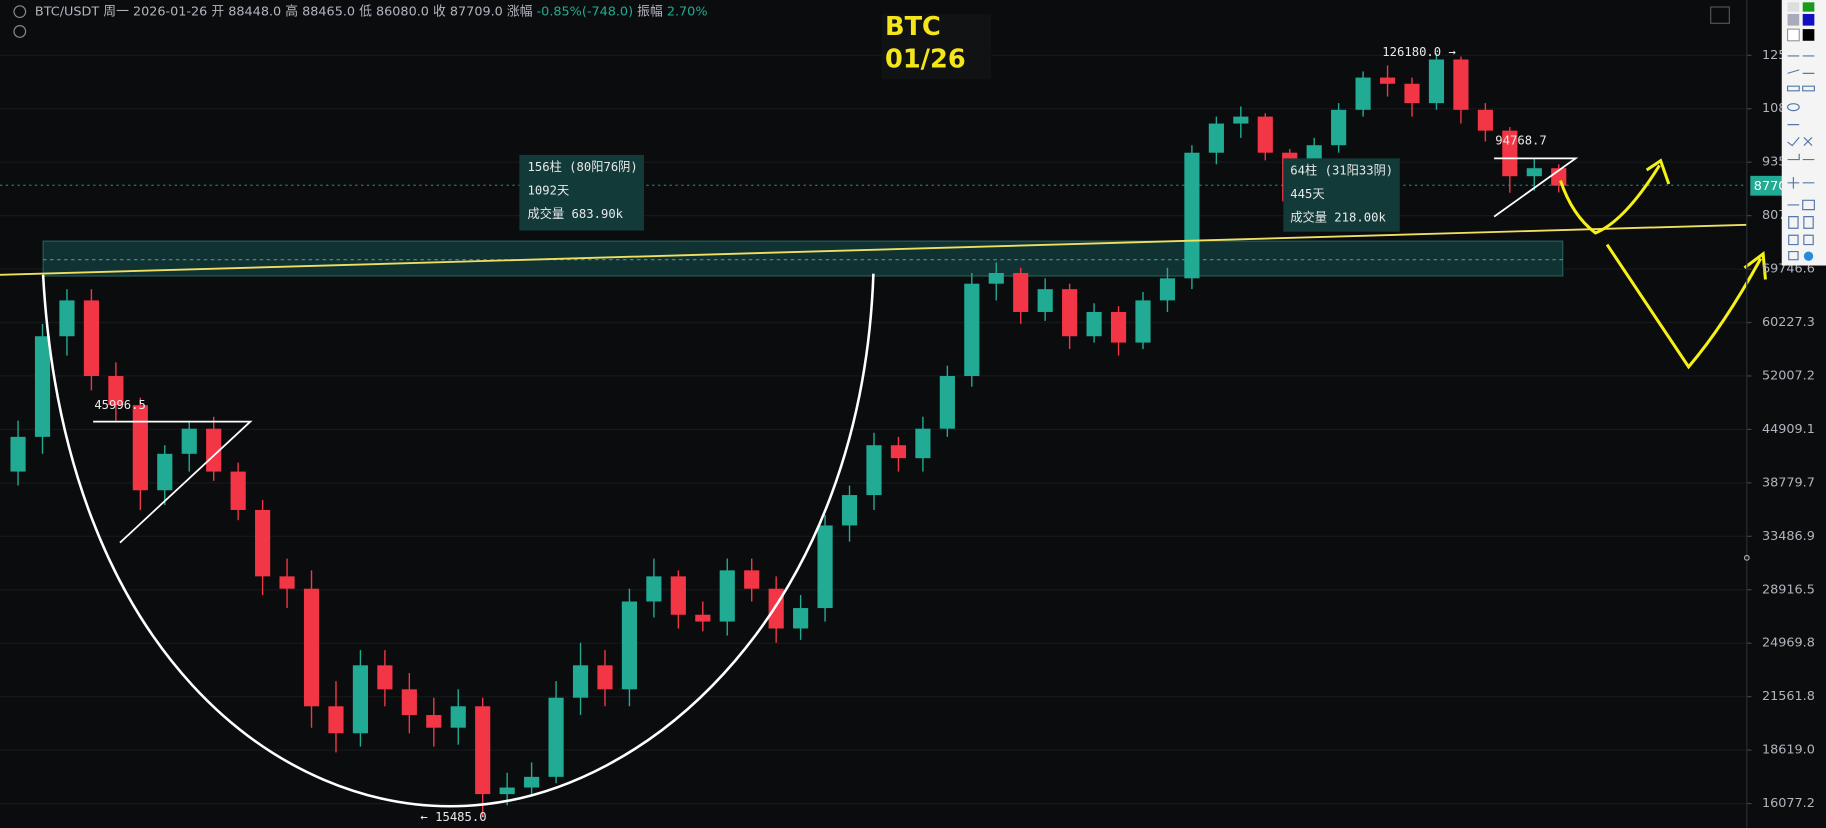 The width and height of the screenshot is (1826, 828). I want to click on triangle-right, so click(1536, 187).